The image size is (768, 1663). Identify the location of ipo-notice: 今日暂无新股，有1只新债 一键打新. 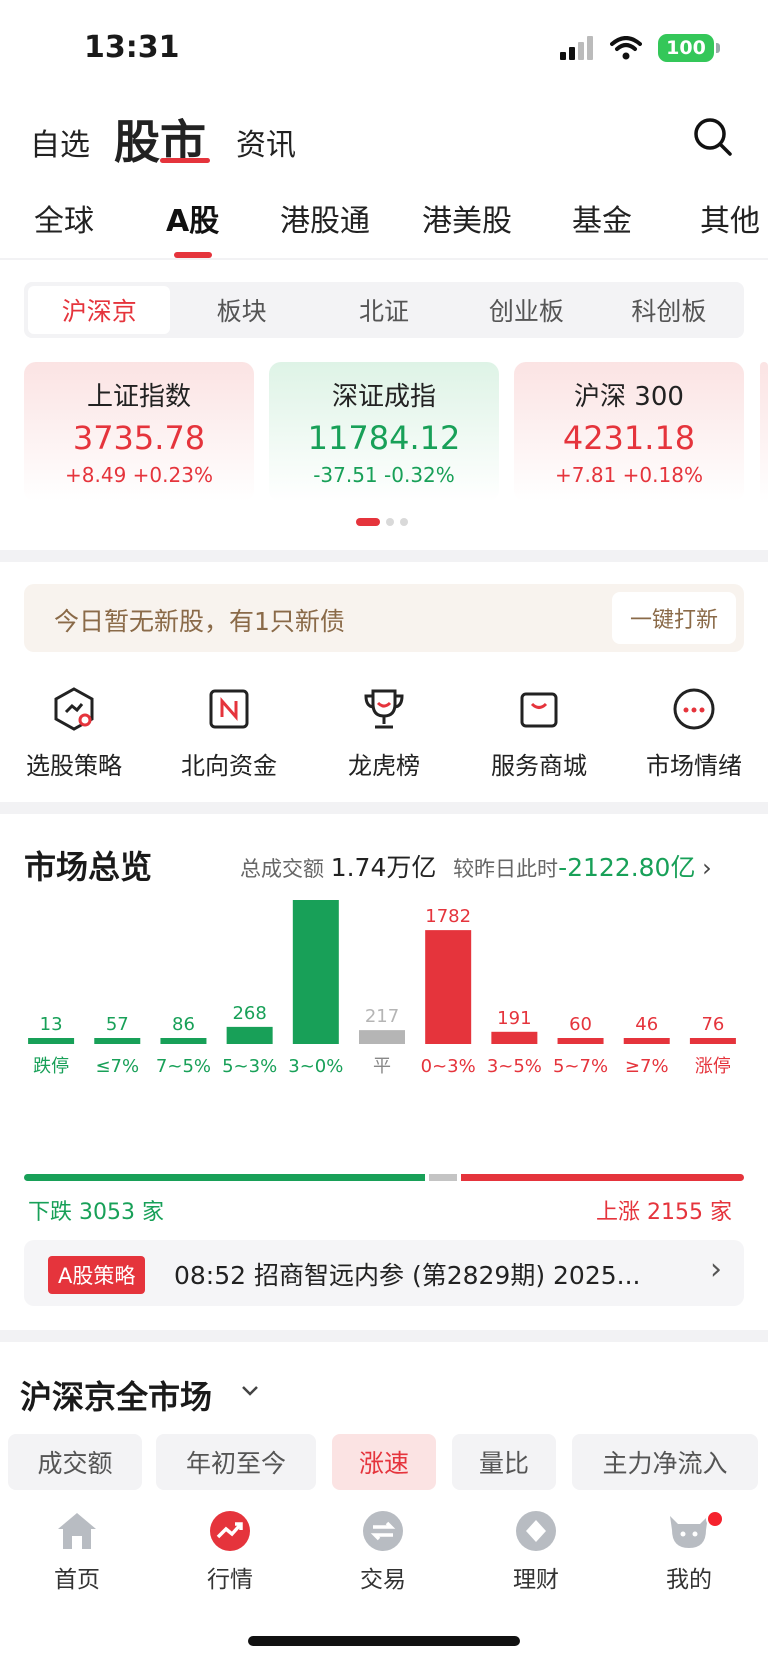
(384, 618).